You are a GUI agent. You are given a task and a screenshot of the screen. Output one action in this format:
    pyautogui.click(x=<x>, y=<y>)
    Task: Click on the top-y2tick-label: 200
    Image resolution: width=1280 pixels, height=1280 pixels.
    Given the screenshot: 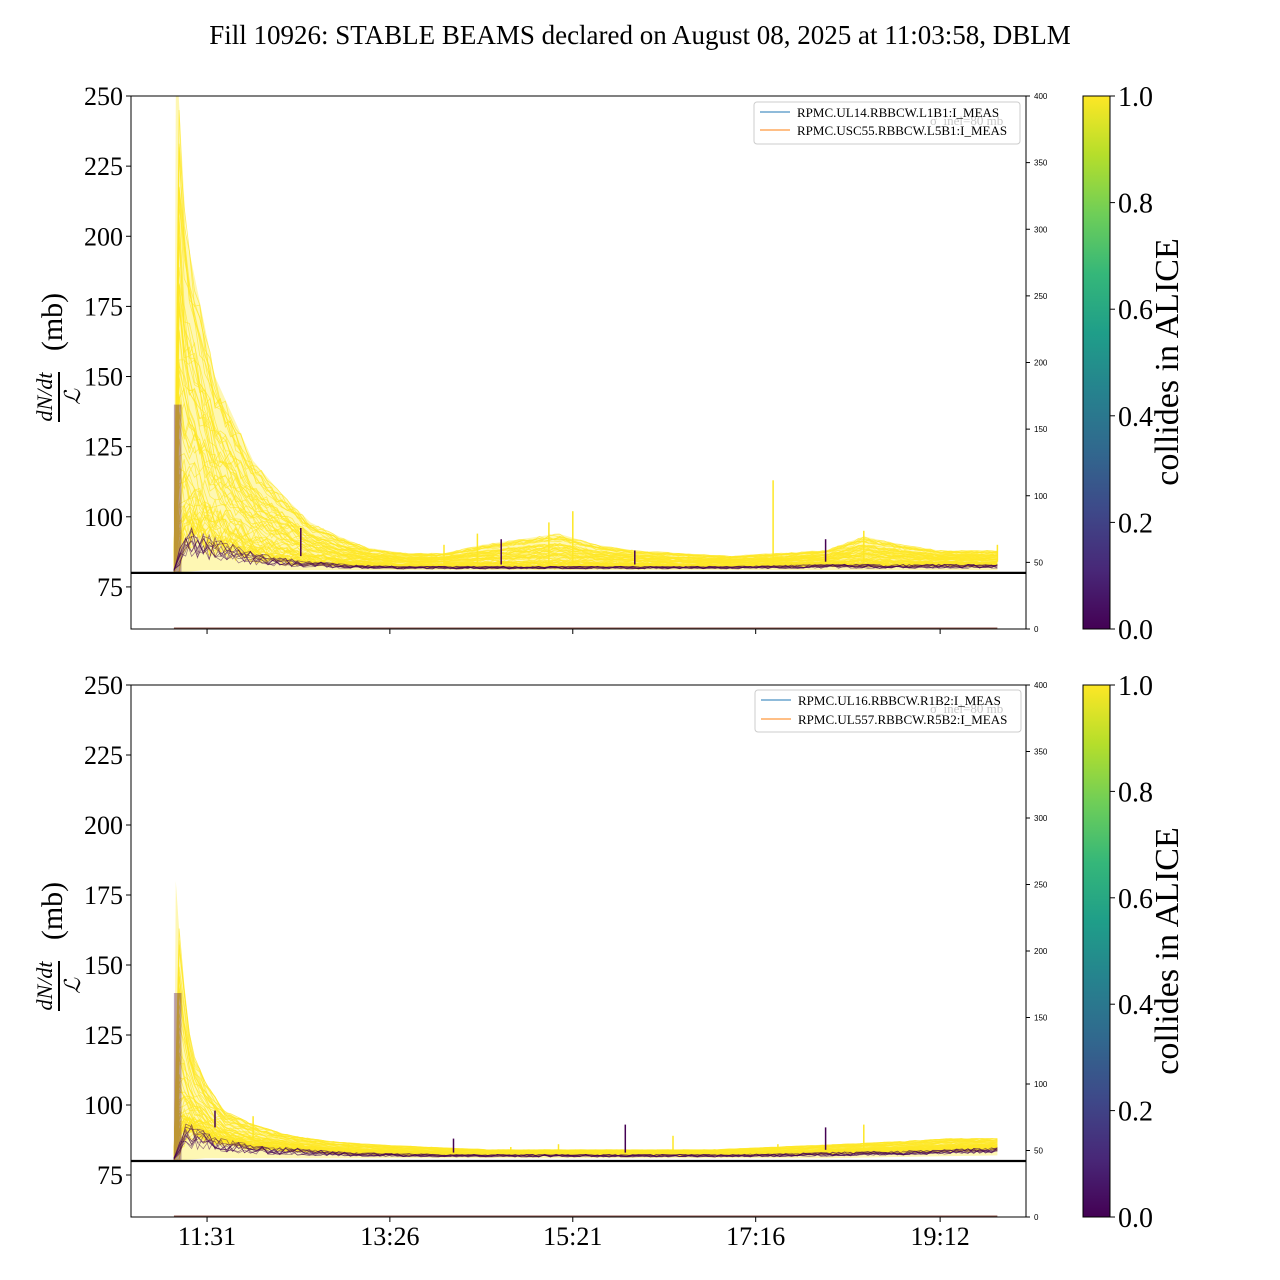 What is the action you would take?
    pyautogui.click(x=1041, y=363)
    